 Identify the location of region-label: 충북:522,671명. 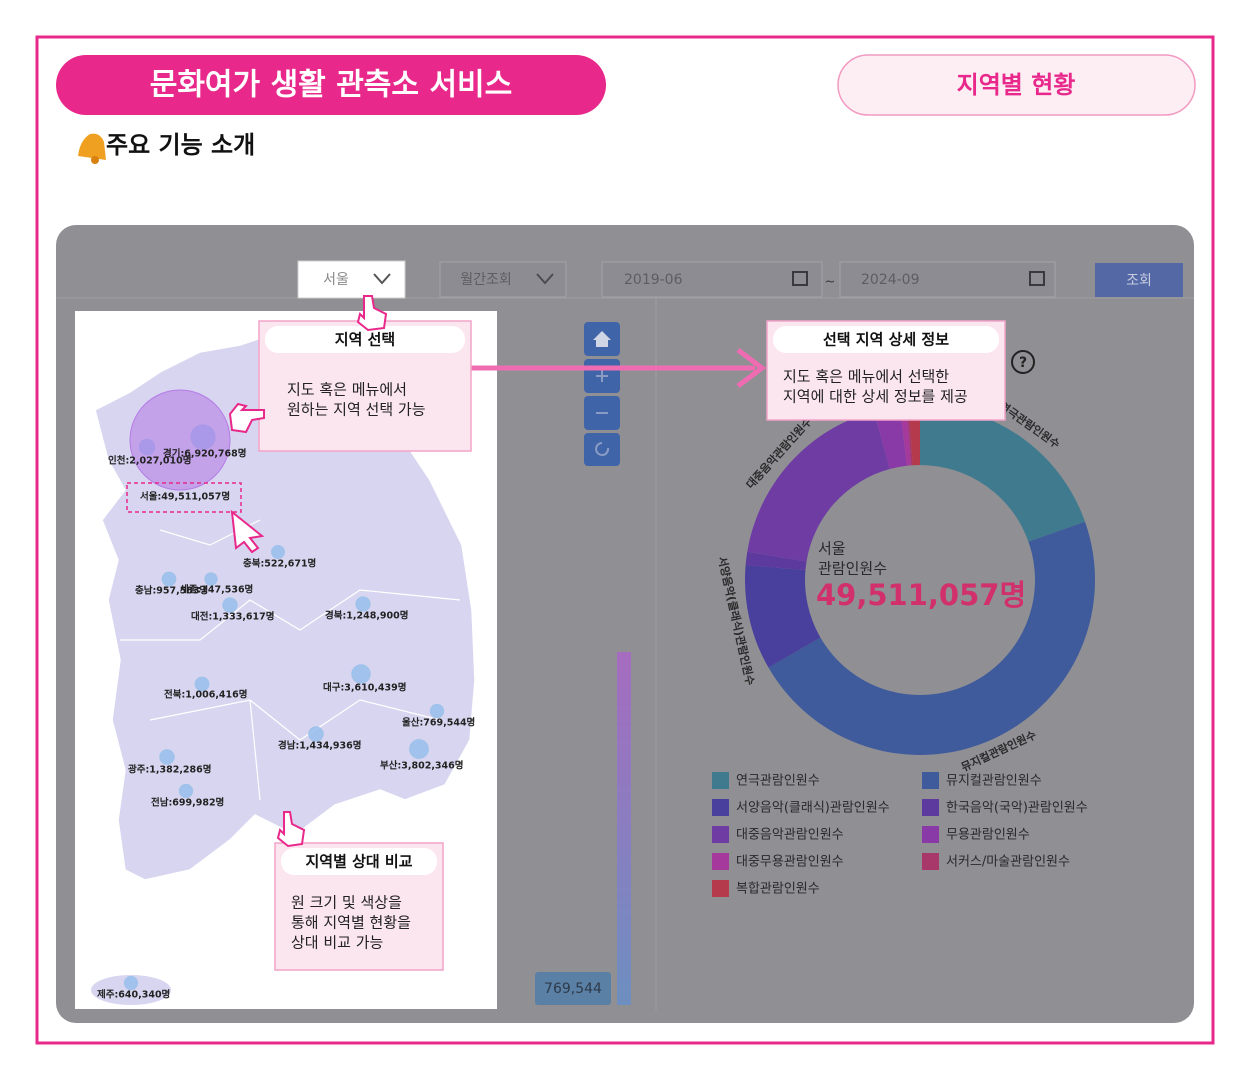
(279, 564).